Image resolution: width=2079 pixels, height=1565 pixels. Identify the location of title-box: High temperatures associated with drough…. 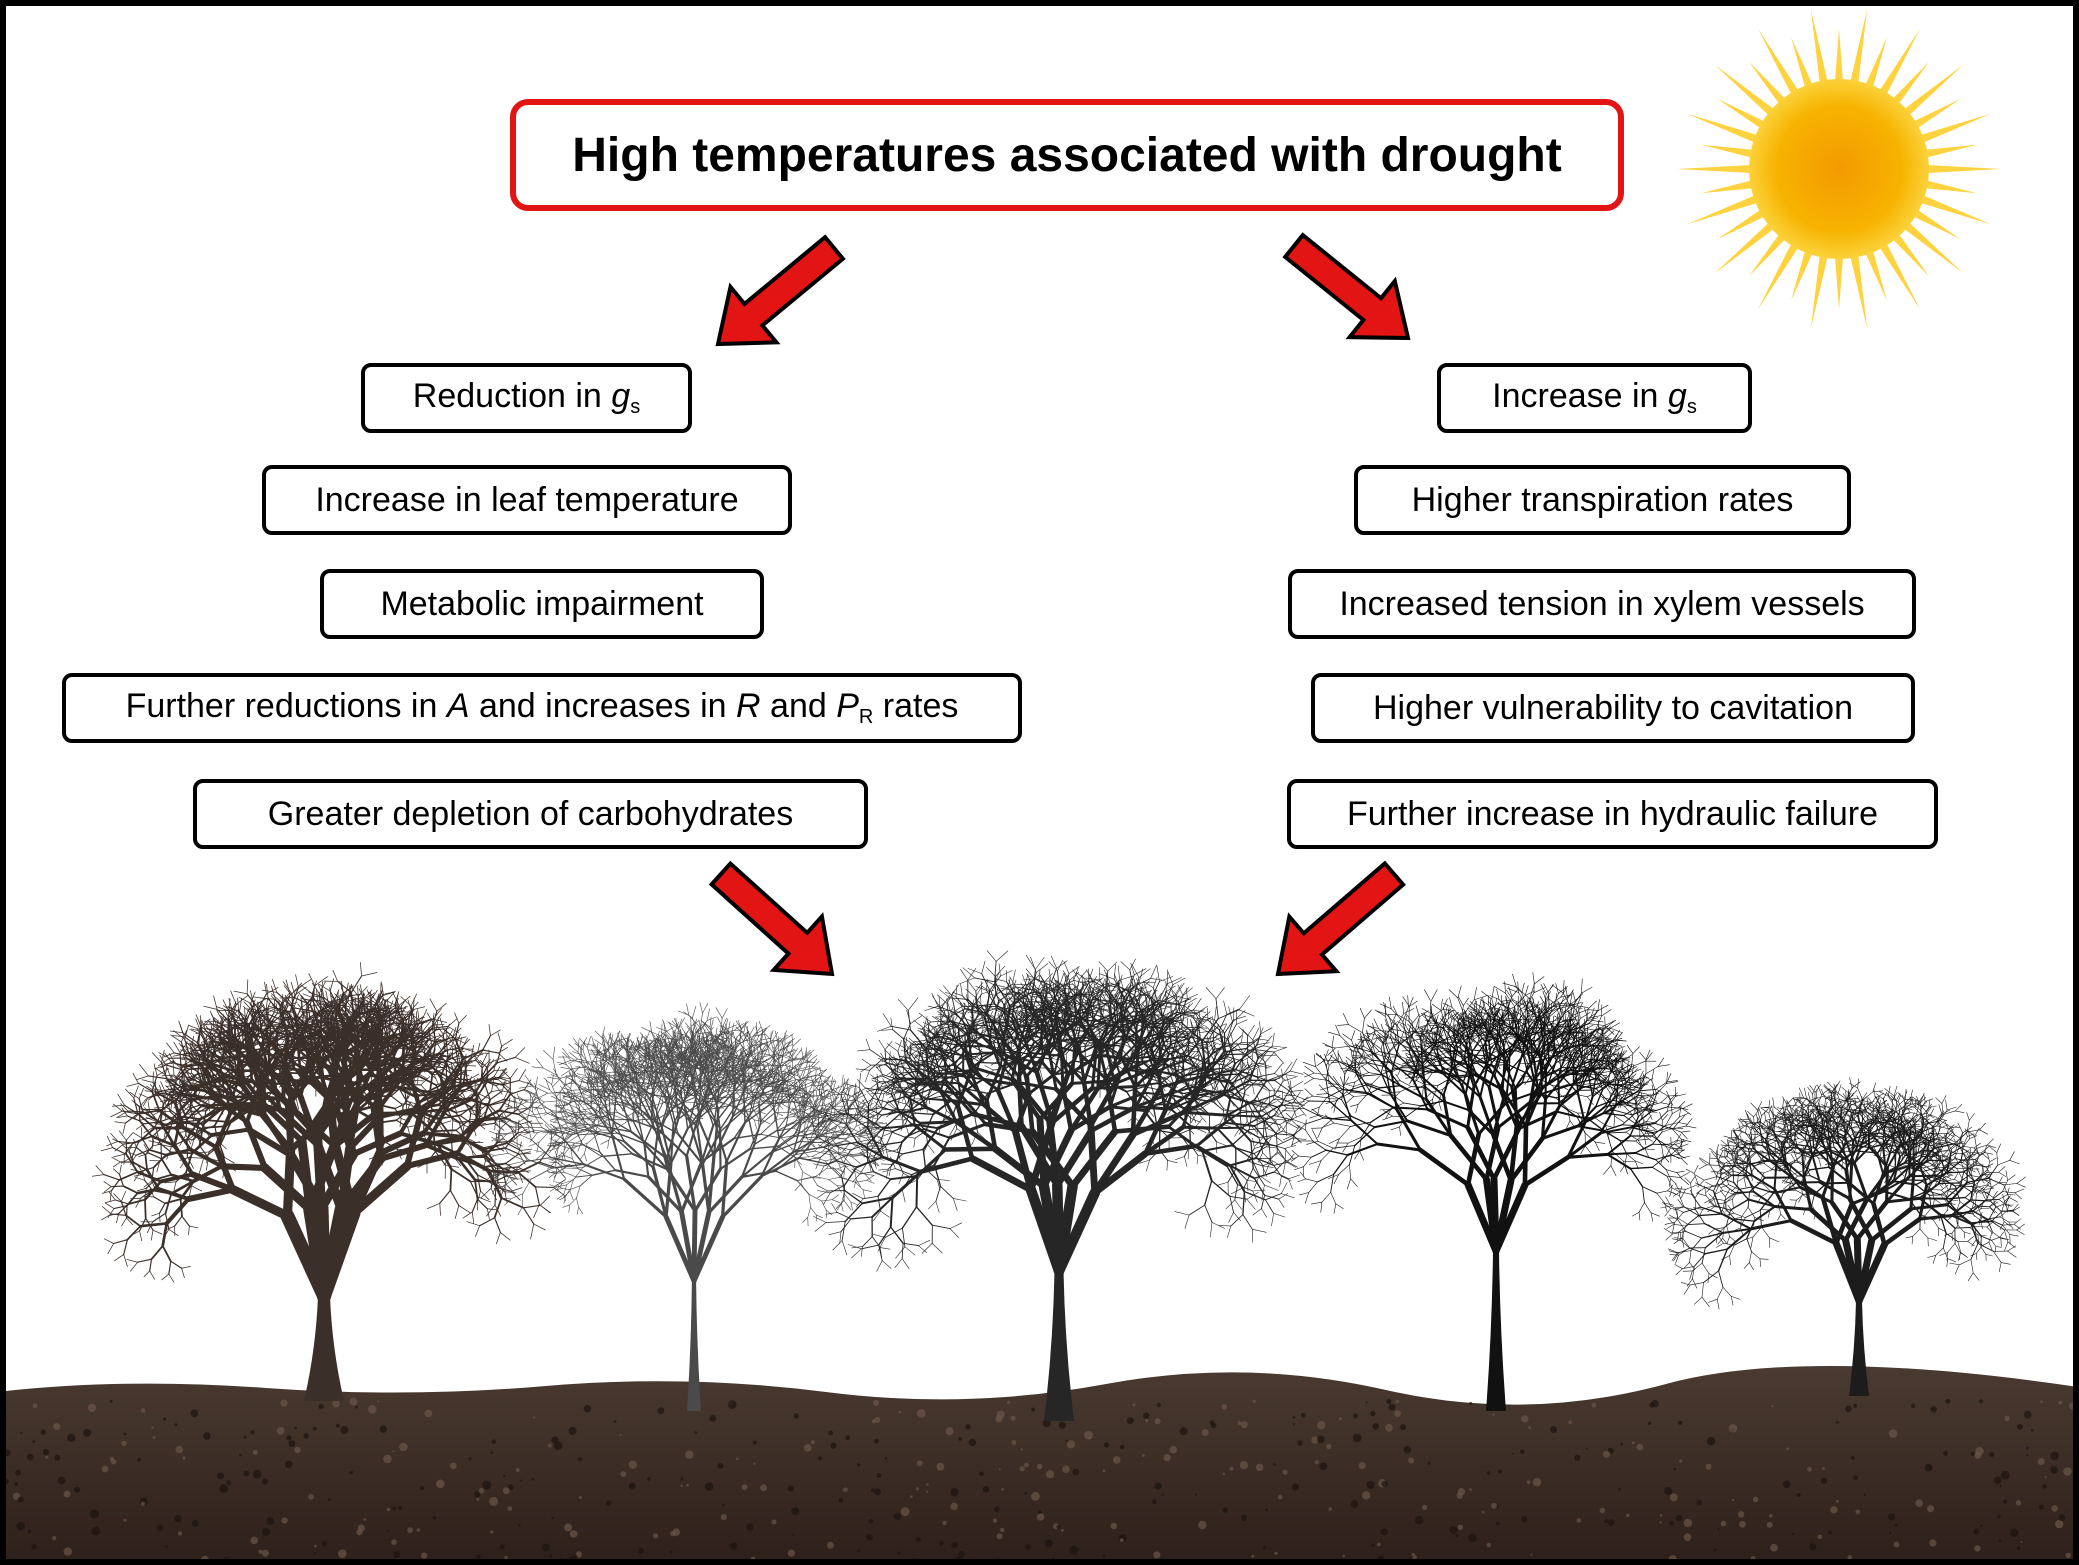
(1067, 155).